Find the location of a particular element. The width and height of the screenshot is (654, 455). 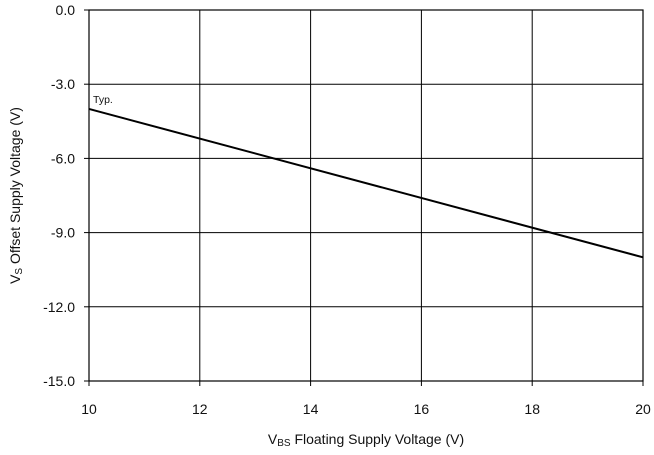

y-tick-label: -12.0 is located at coordinates (59, 307).